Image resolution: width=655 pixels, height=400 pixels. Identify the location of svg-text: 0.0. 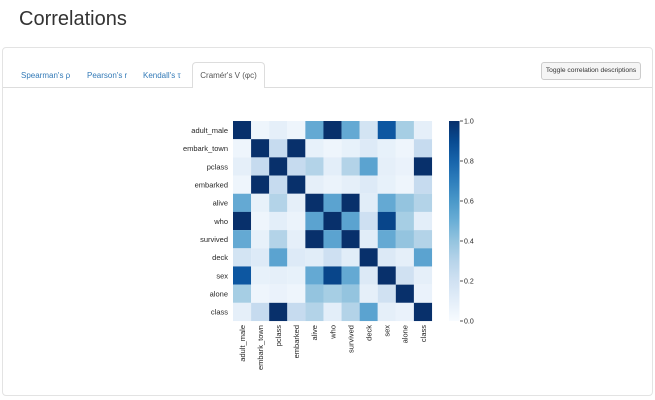
(469, 322).